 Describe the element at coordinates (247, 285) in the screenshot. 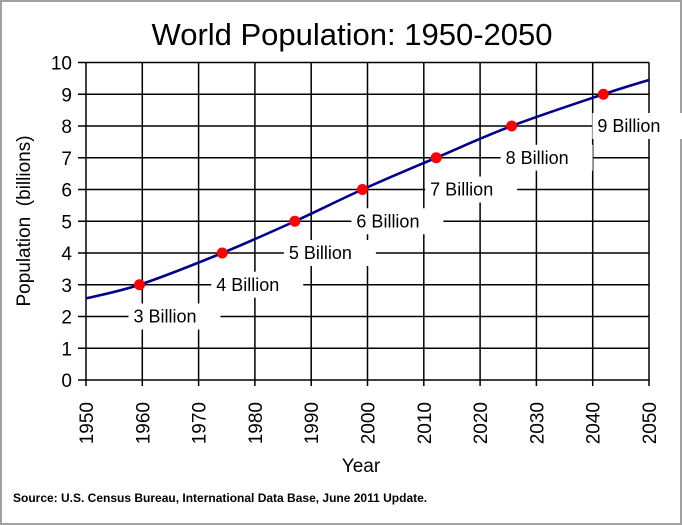

I see `milestone-label: 4 Billion` at that location.